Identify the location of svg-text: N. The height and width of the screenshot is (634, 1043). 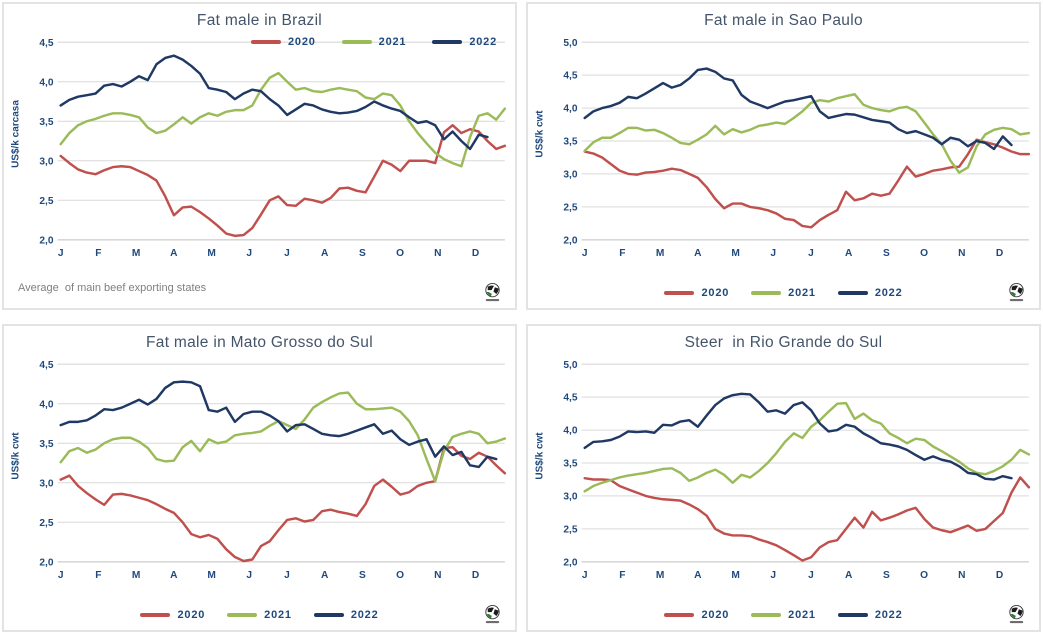
(961, 575).